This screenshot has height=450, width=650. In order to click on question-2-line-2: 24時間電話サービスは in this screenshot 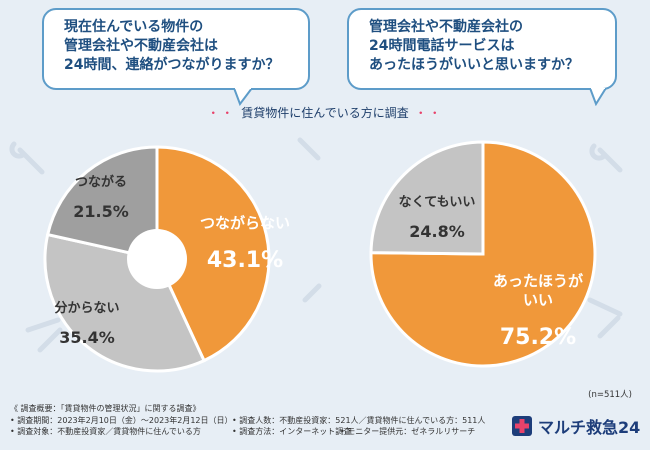, I will do `click(442, 46)`.